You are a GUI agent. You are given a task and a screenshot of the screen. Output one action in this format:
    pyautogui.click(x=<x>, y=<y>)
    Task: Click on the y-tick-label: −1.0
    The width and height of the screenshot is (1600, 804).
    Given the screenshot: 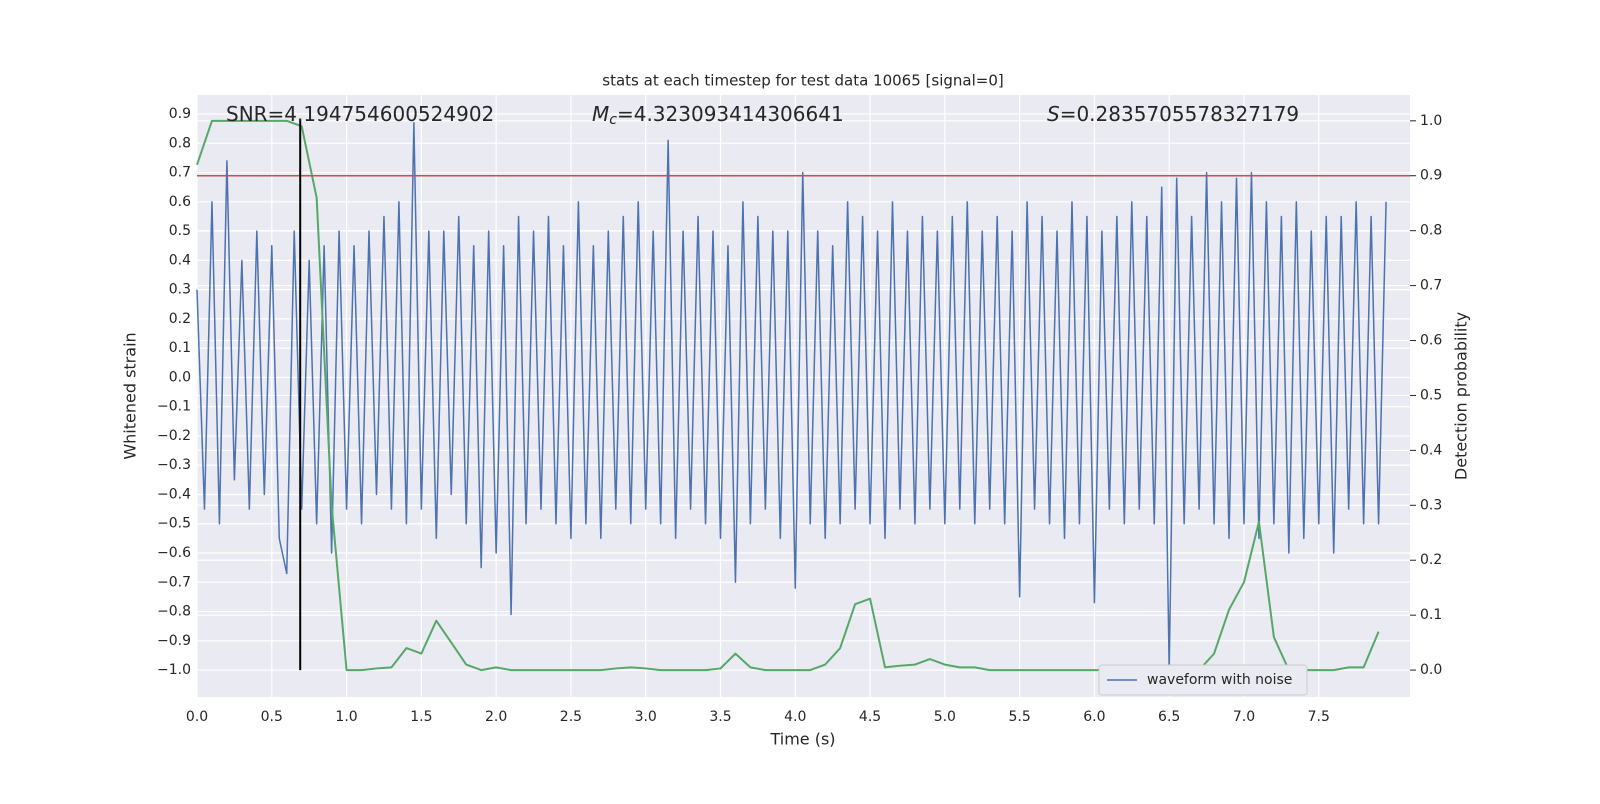 What is the action you would take?
    pyautogui.click(x=174, y=670)
    